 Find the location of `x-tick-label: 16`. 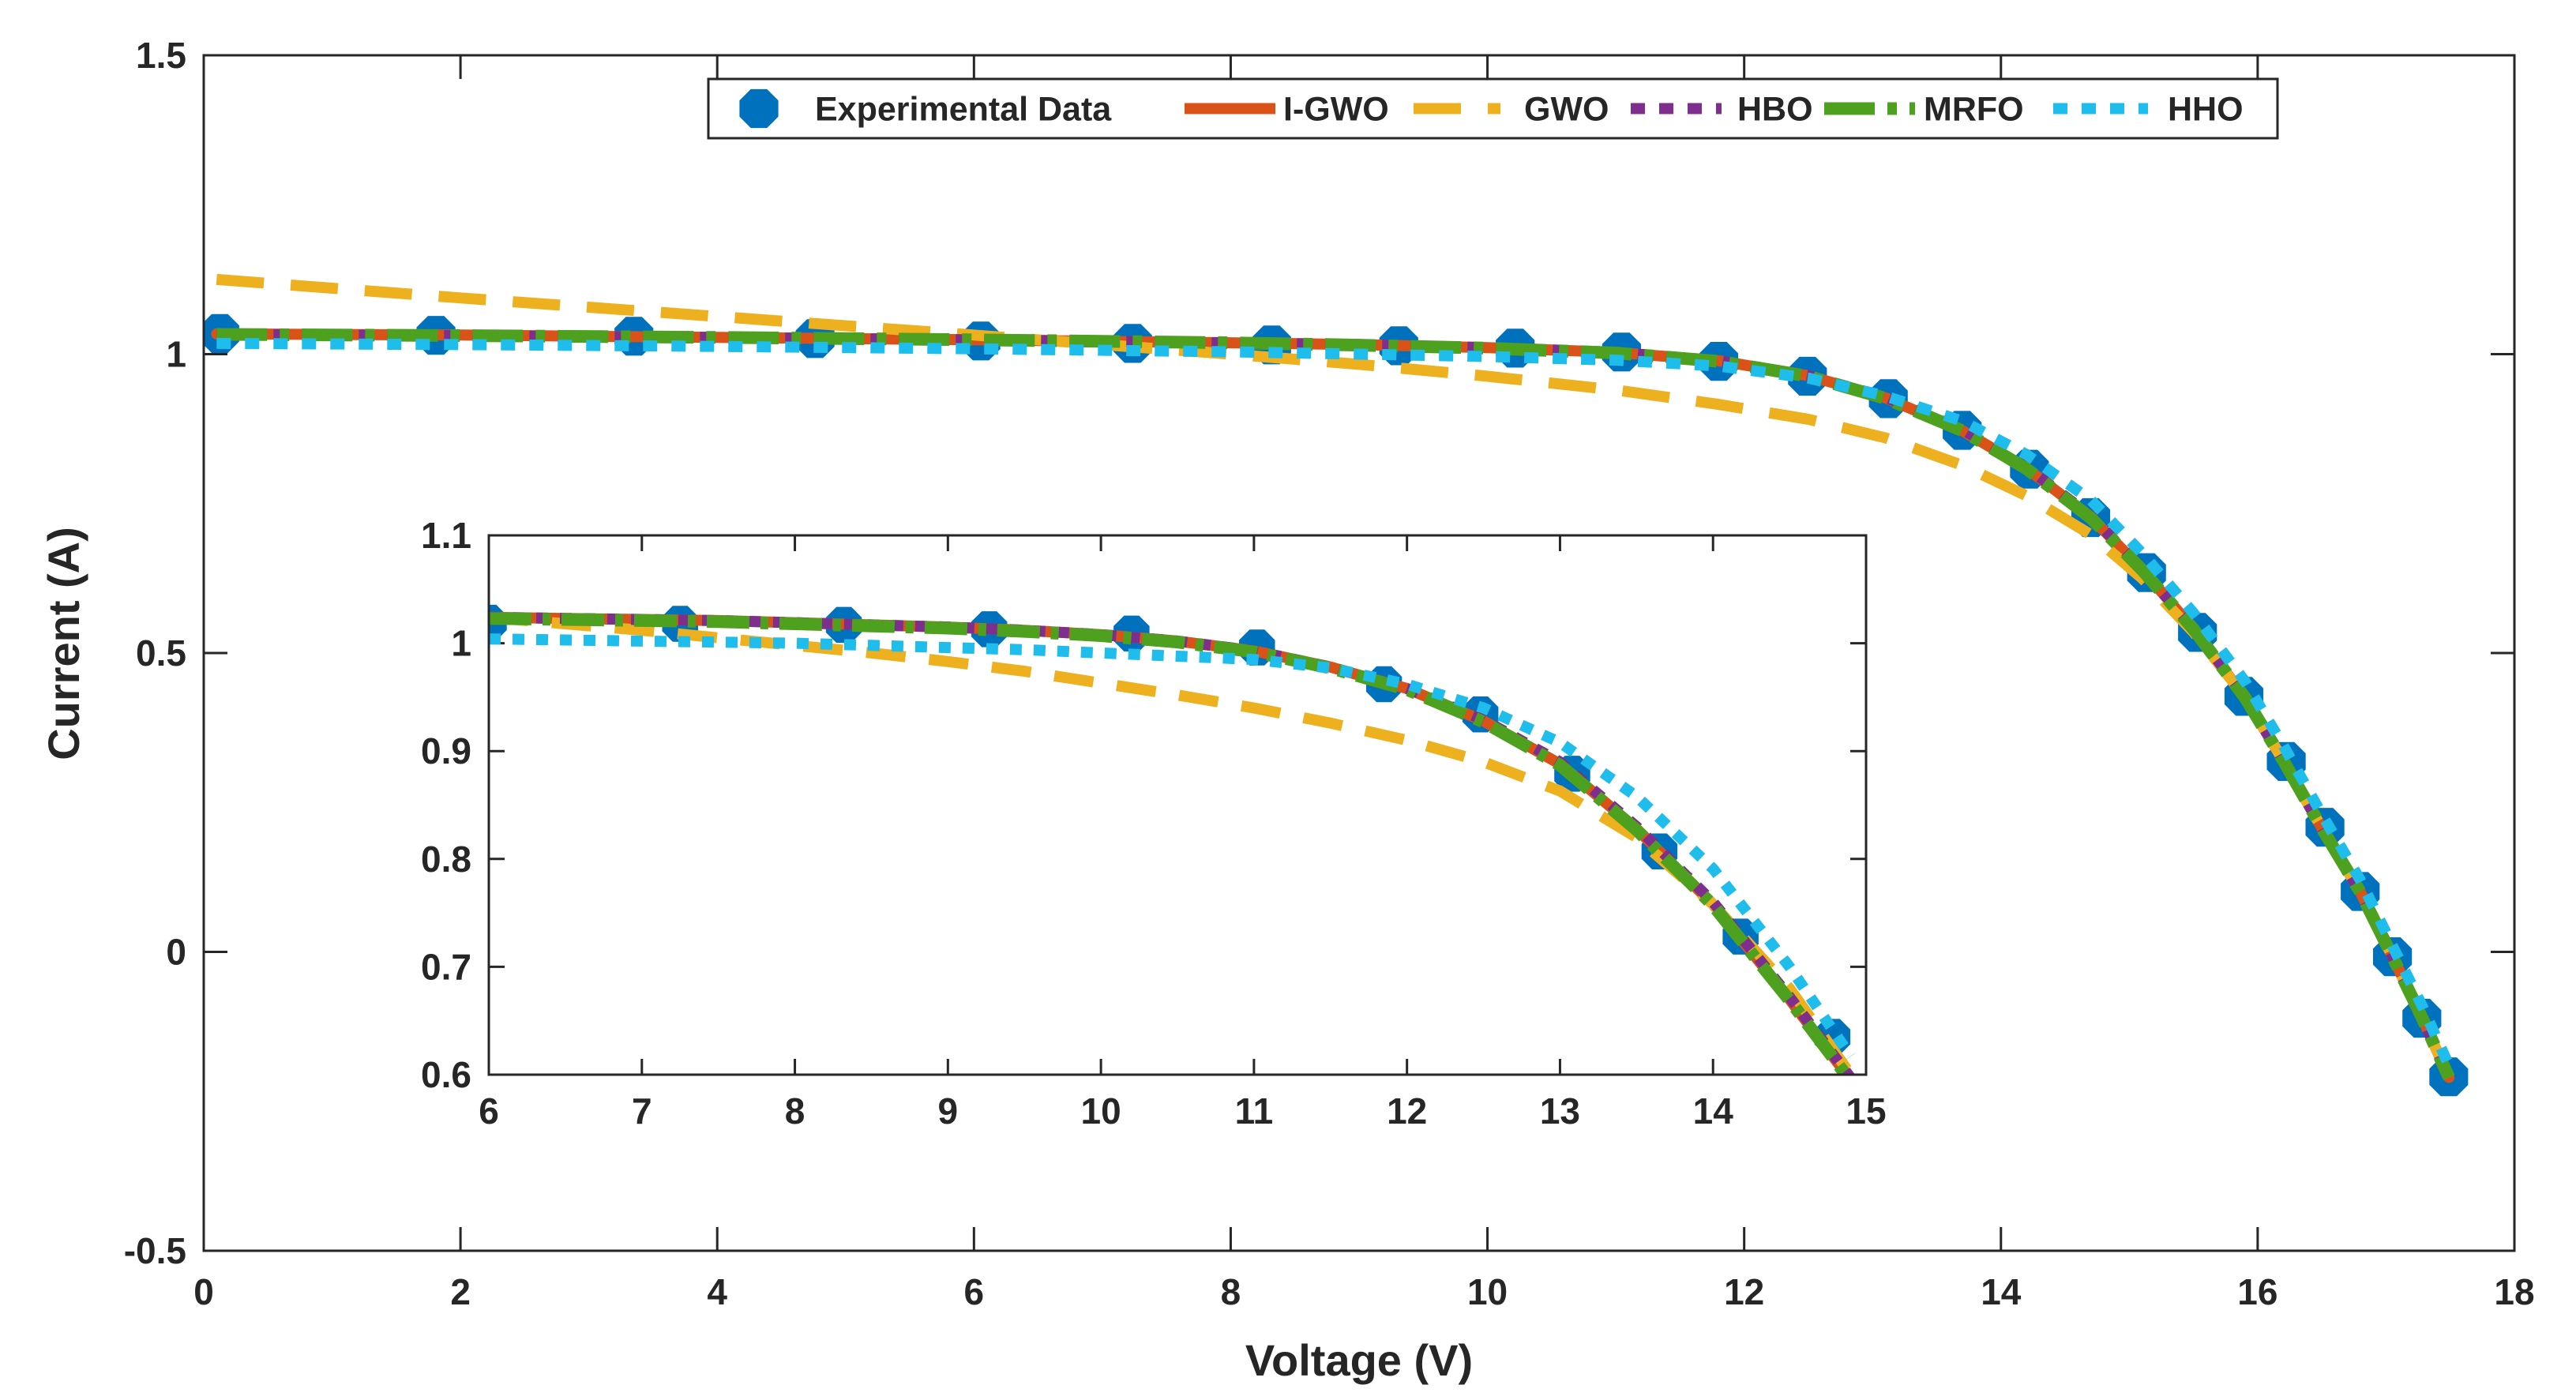

x-tick-label: 16 is located at coordinates (2257, 1291).